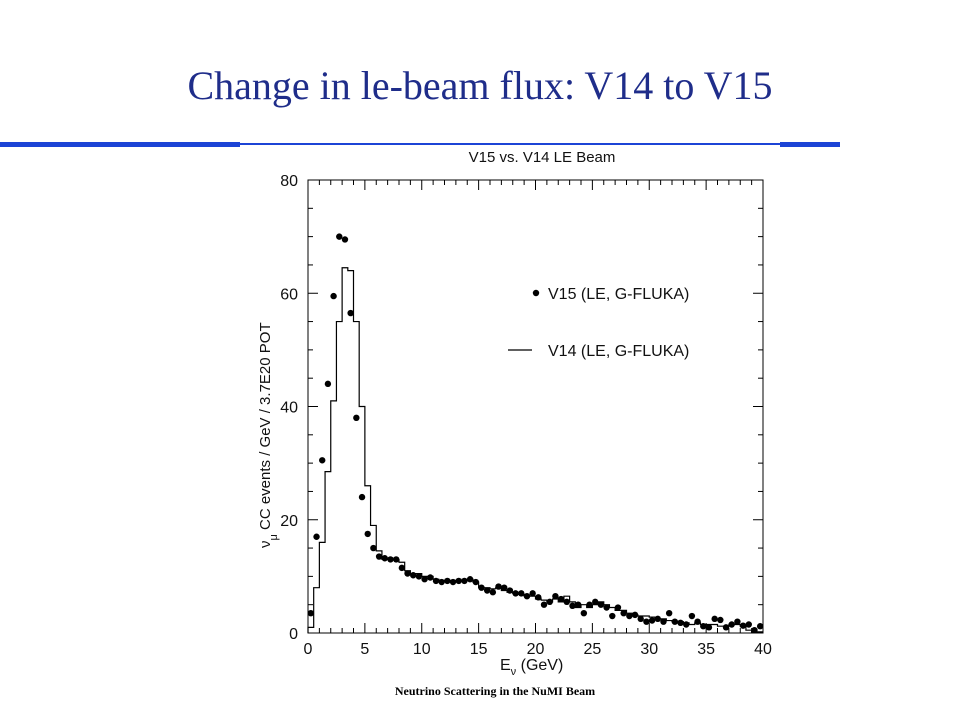 The width and height of the screenshot is (960, 720). I want to click on x-tick-label: 20, so click(536, 649).